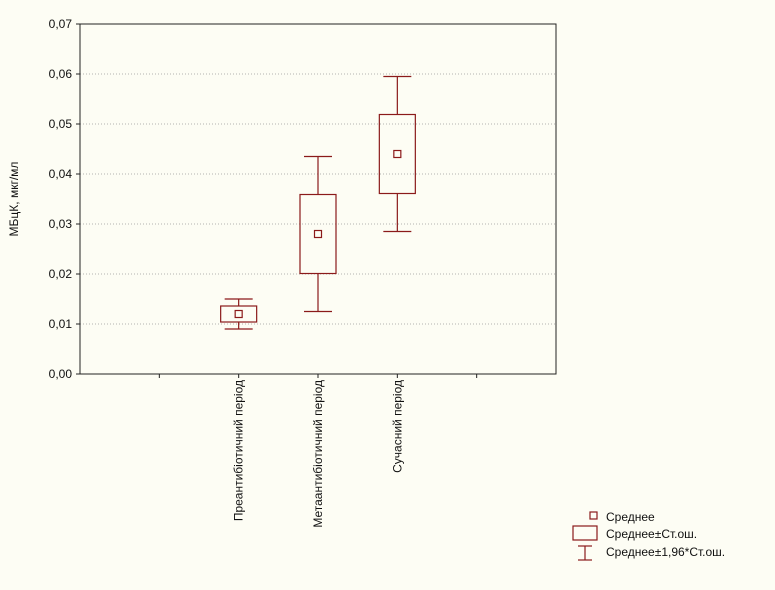 The width and height of the screenshot is (775, 590). I want to click on y-axis-title: МБцК, мкг/мл, so click(14, 199).